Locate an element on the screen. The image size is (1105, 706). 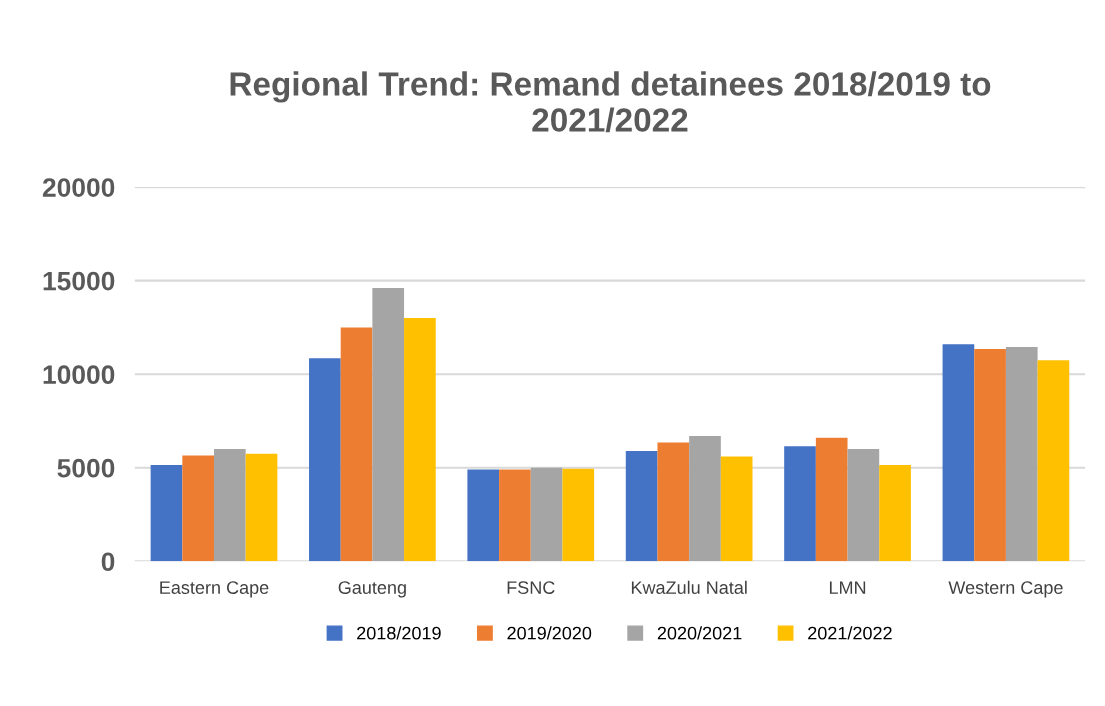
legend-label: 2020/2021 is located at coordinates (699, 633).